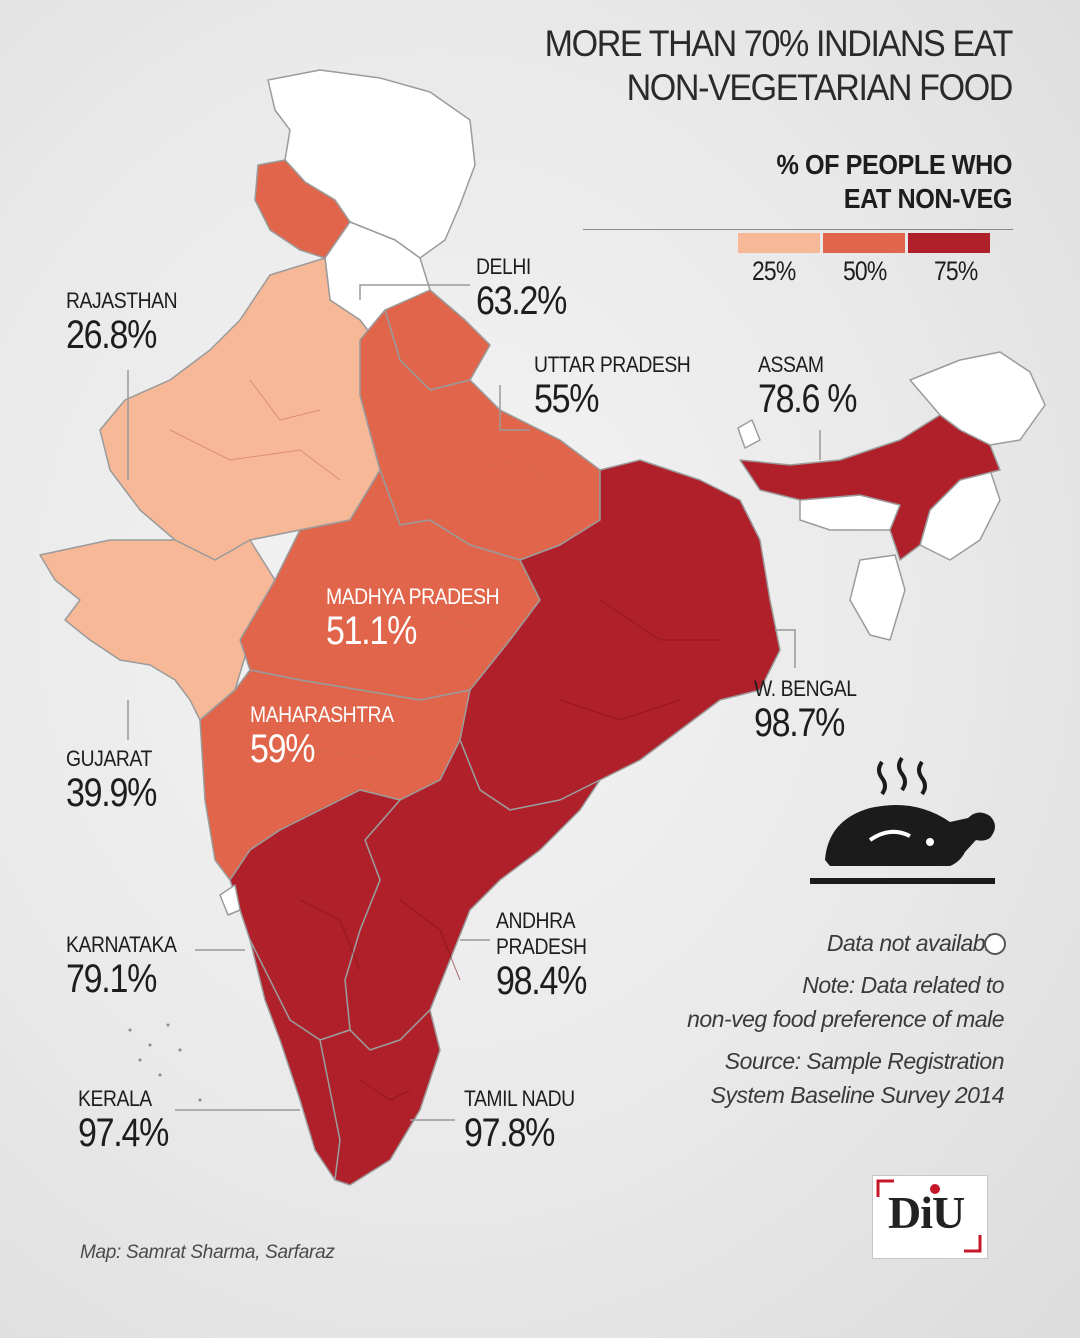 The image size is (1080, 1338). What do you see at coordinates (111, 335) in the screenshot?
I see `state-value: 26.8%` at bounding box center [111, 335].